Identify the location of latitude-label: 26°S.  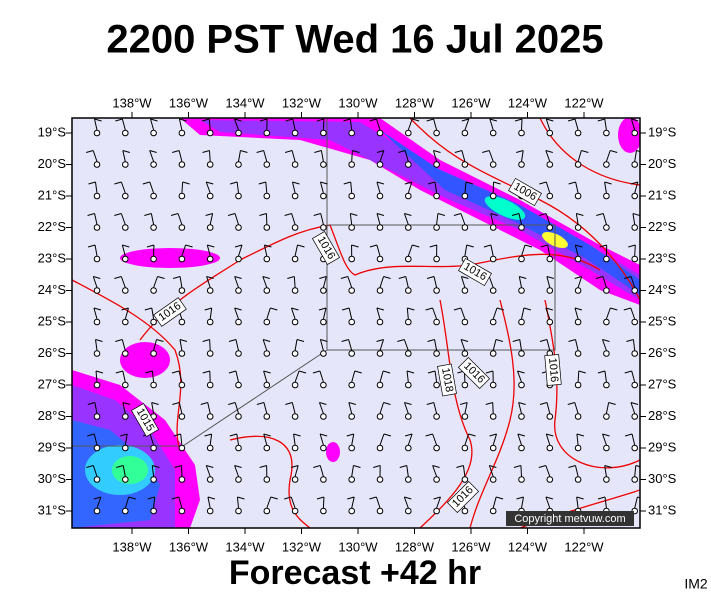
(662, 352).